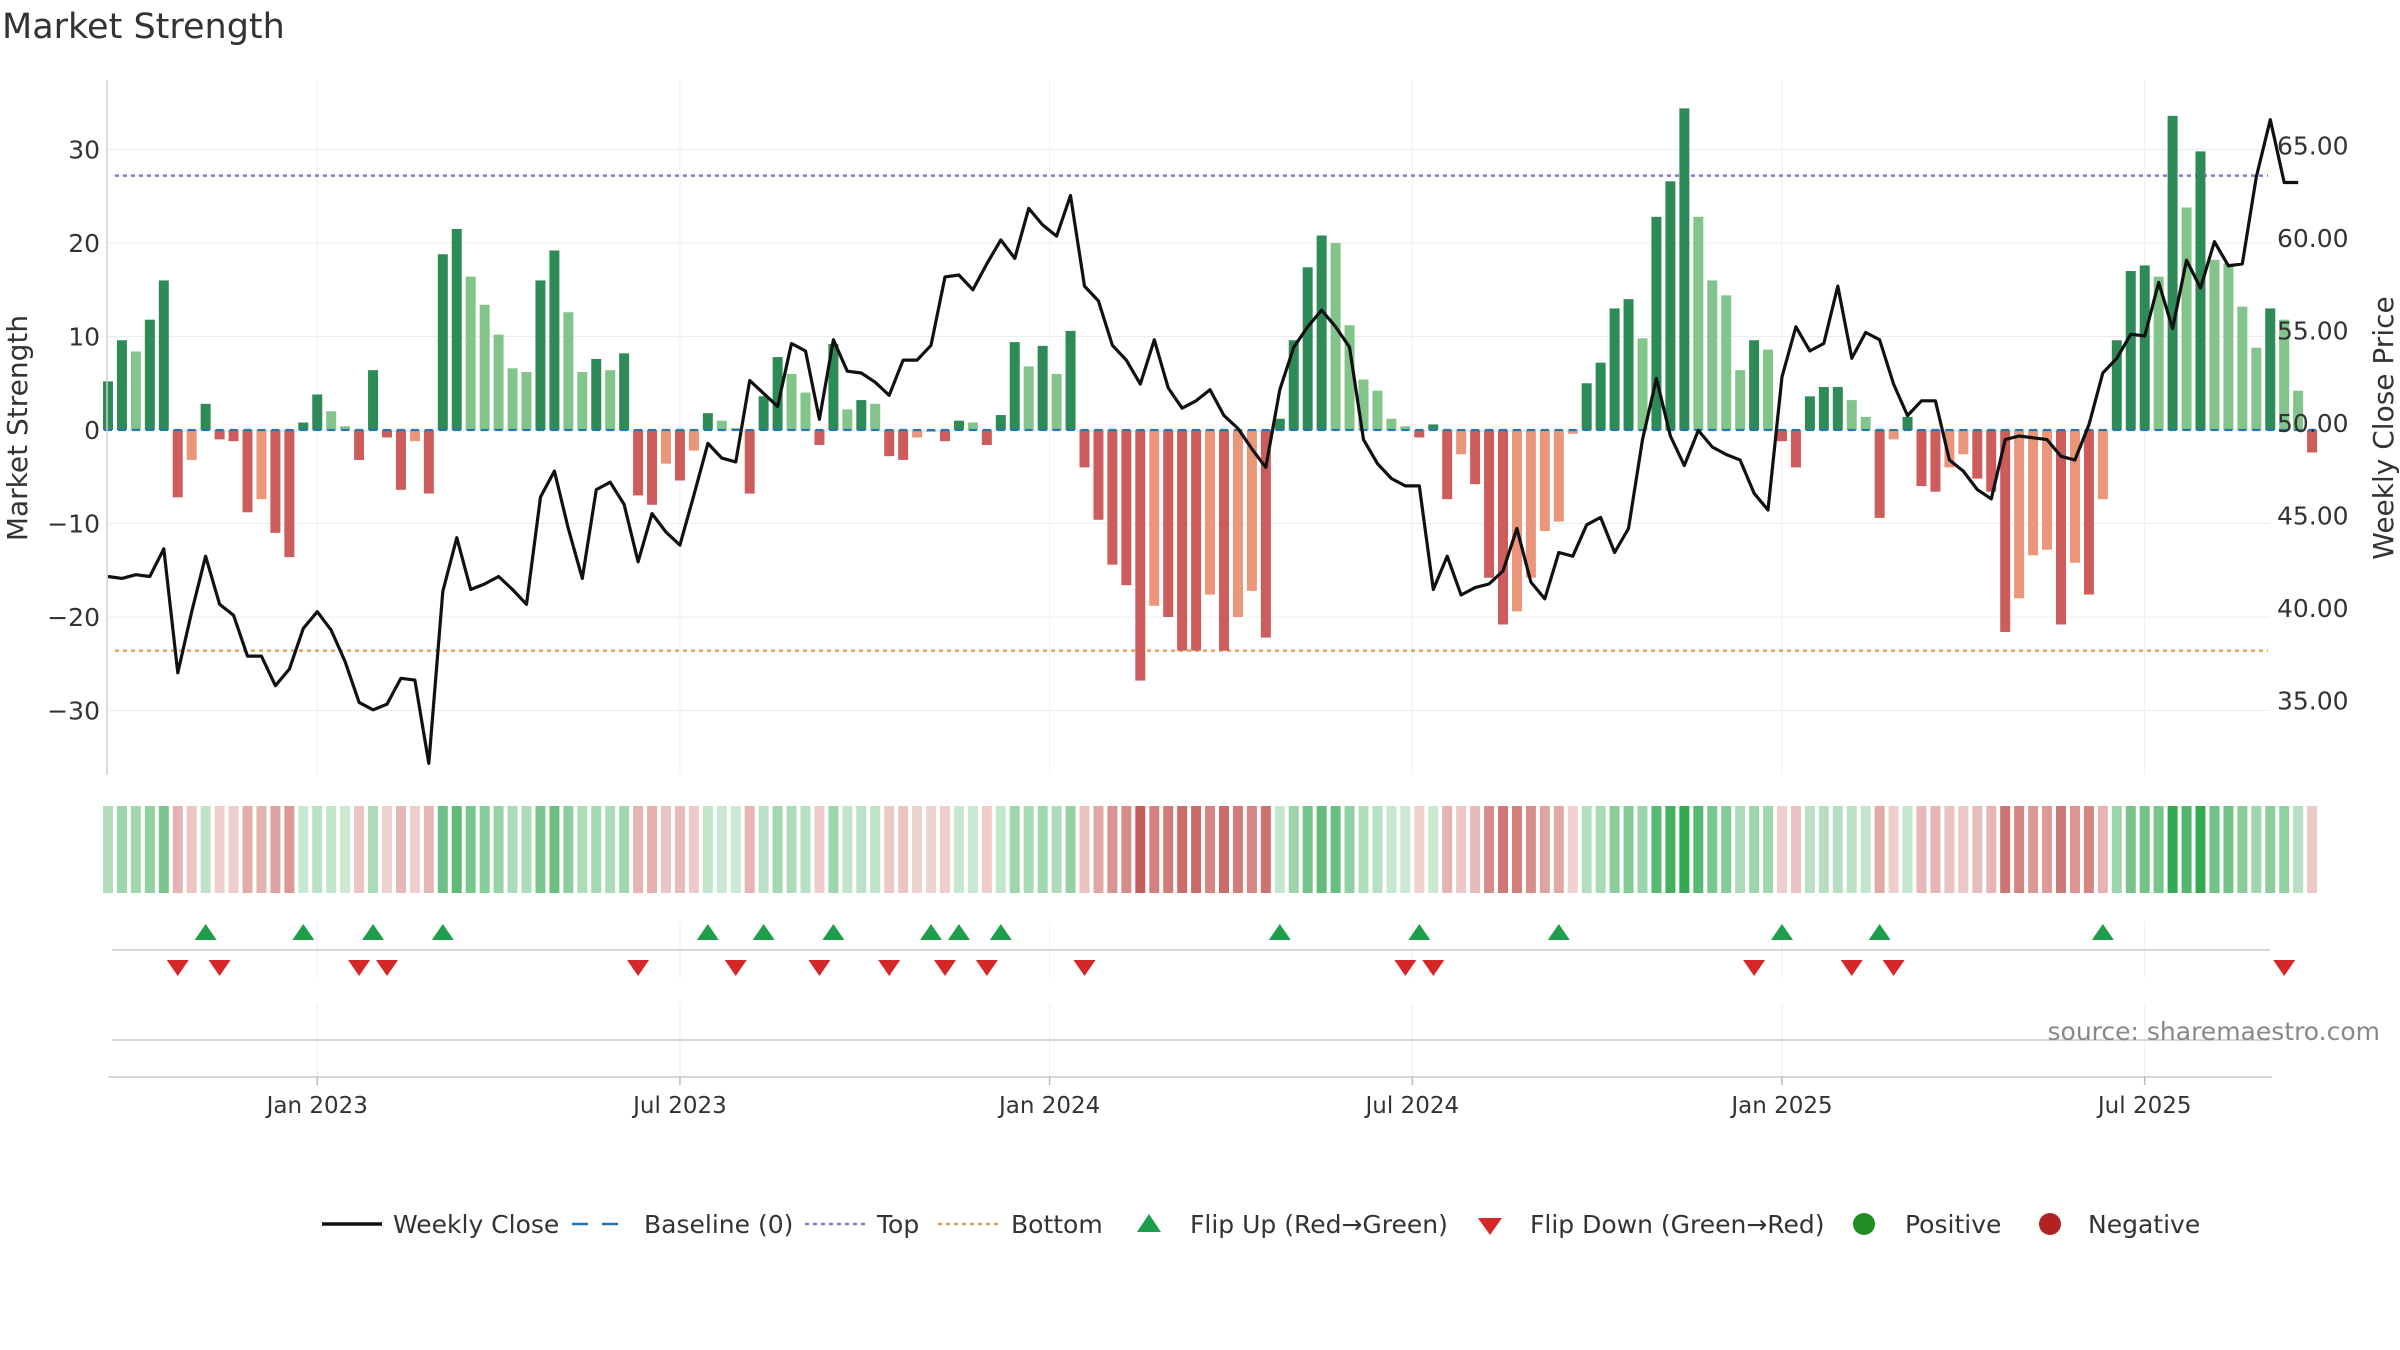 This screenshot has width=2400, height=1350. What do you see at coordinates (1780, 1106) in the screenshot?
I see `x-tick-label: Jan 2025` at bounding box center [1780, 1106].